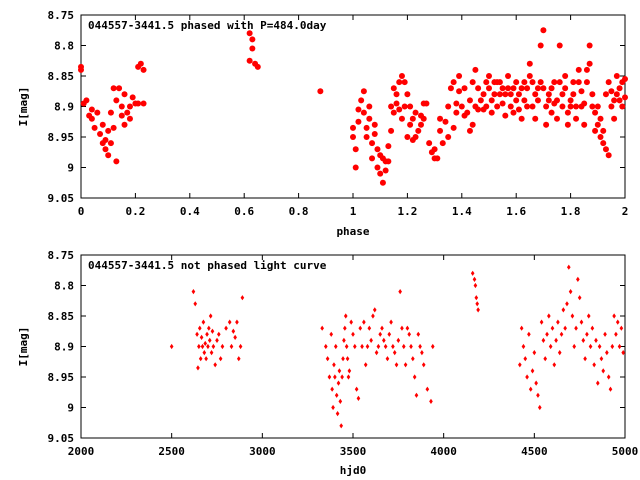  What do you see at coordinates (23, 107) in the screenshot?
I see `y-axis-title: I[mag]` at bounding box center [23, 107].